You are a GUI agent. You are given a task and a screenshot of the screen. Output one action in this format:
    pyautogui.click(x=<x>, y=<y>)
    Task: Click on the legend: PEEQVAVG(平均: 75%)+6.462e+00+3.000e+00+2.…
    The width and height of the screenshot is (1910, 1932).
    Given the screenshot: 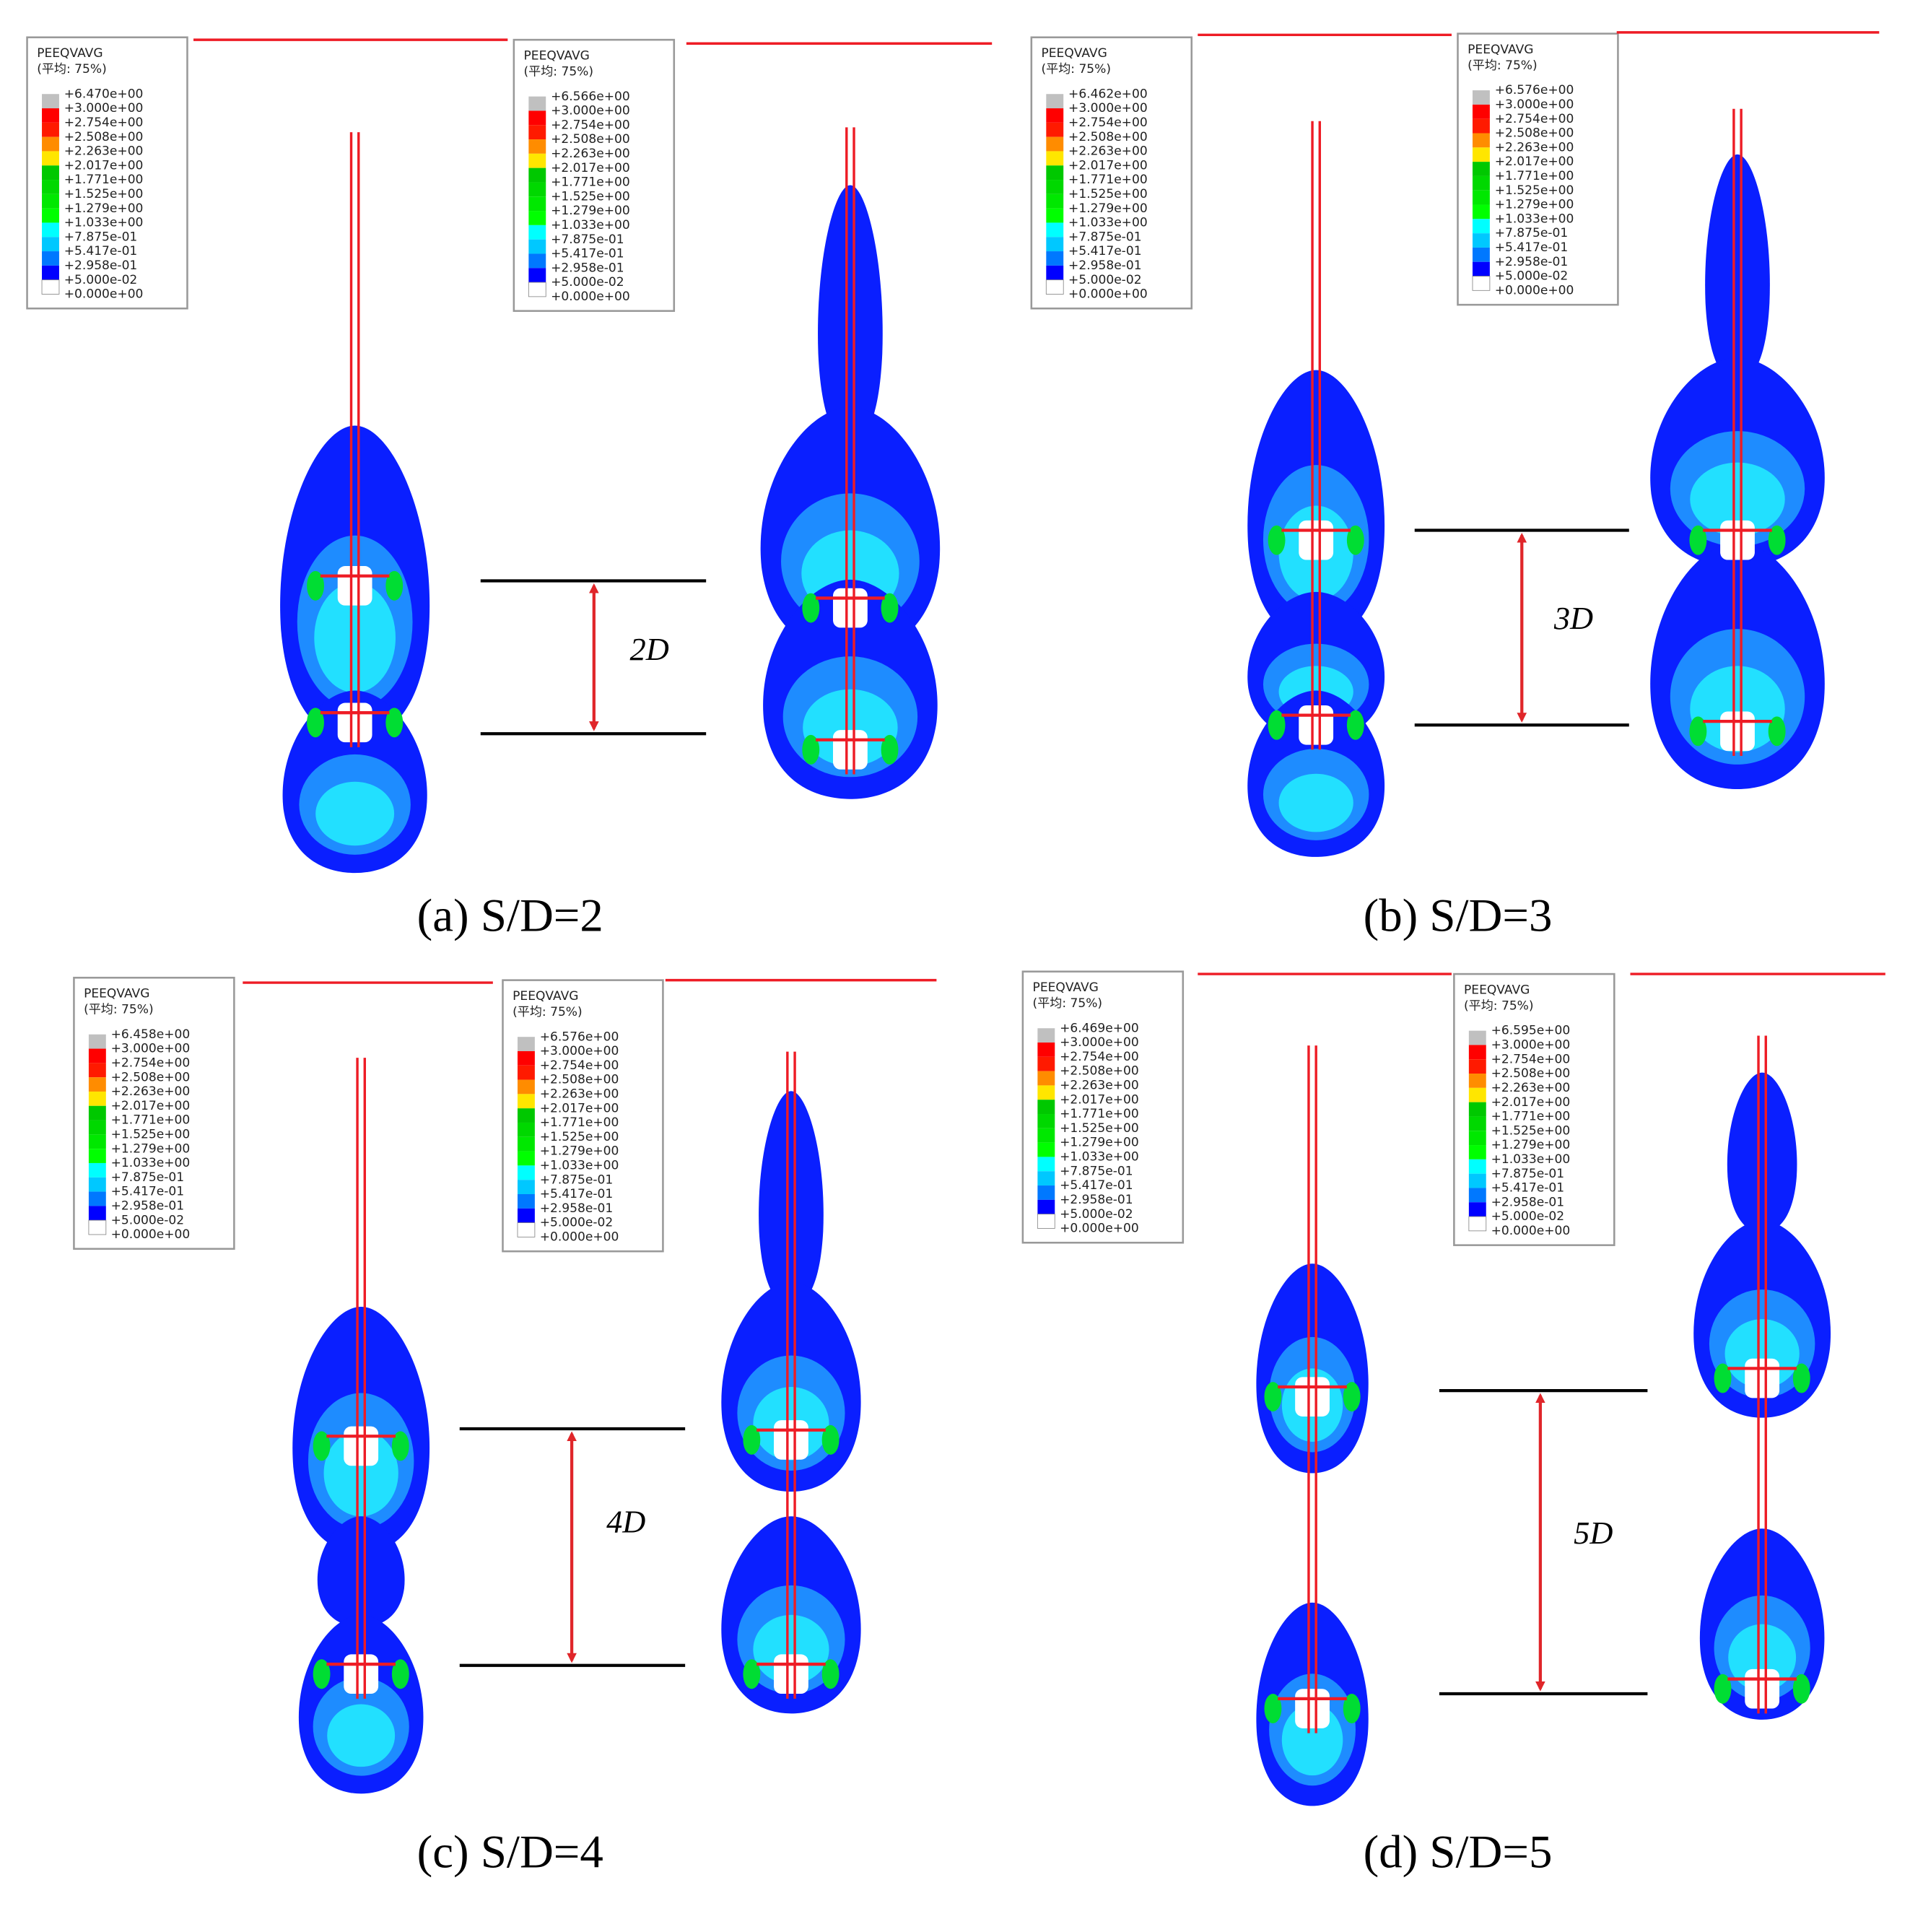 What is the action you would take?
    pyautogui.click(x=1111, y=173)
    